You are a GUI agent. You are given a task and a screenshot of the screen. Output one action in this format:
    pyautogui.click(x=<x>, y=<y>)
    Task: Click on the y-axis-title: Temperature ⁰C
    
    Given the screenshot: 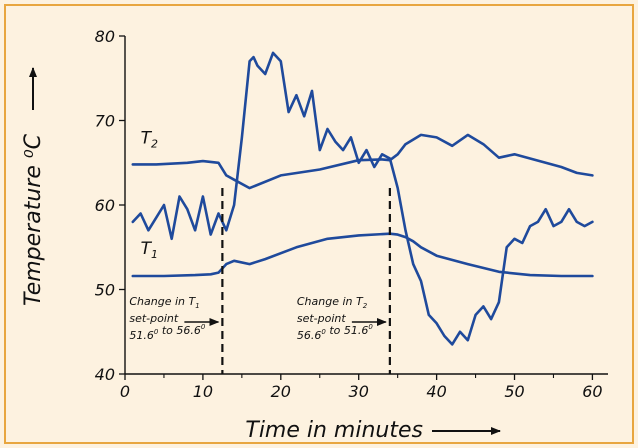 What is the action you would take?
    pyautogui.click(x=33, y=219)
    